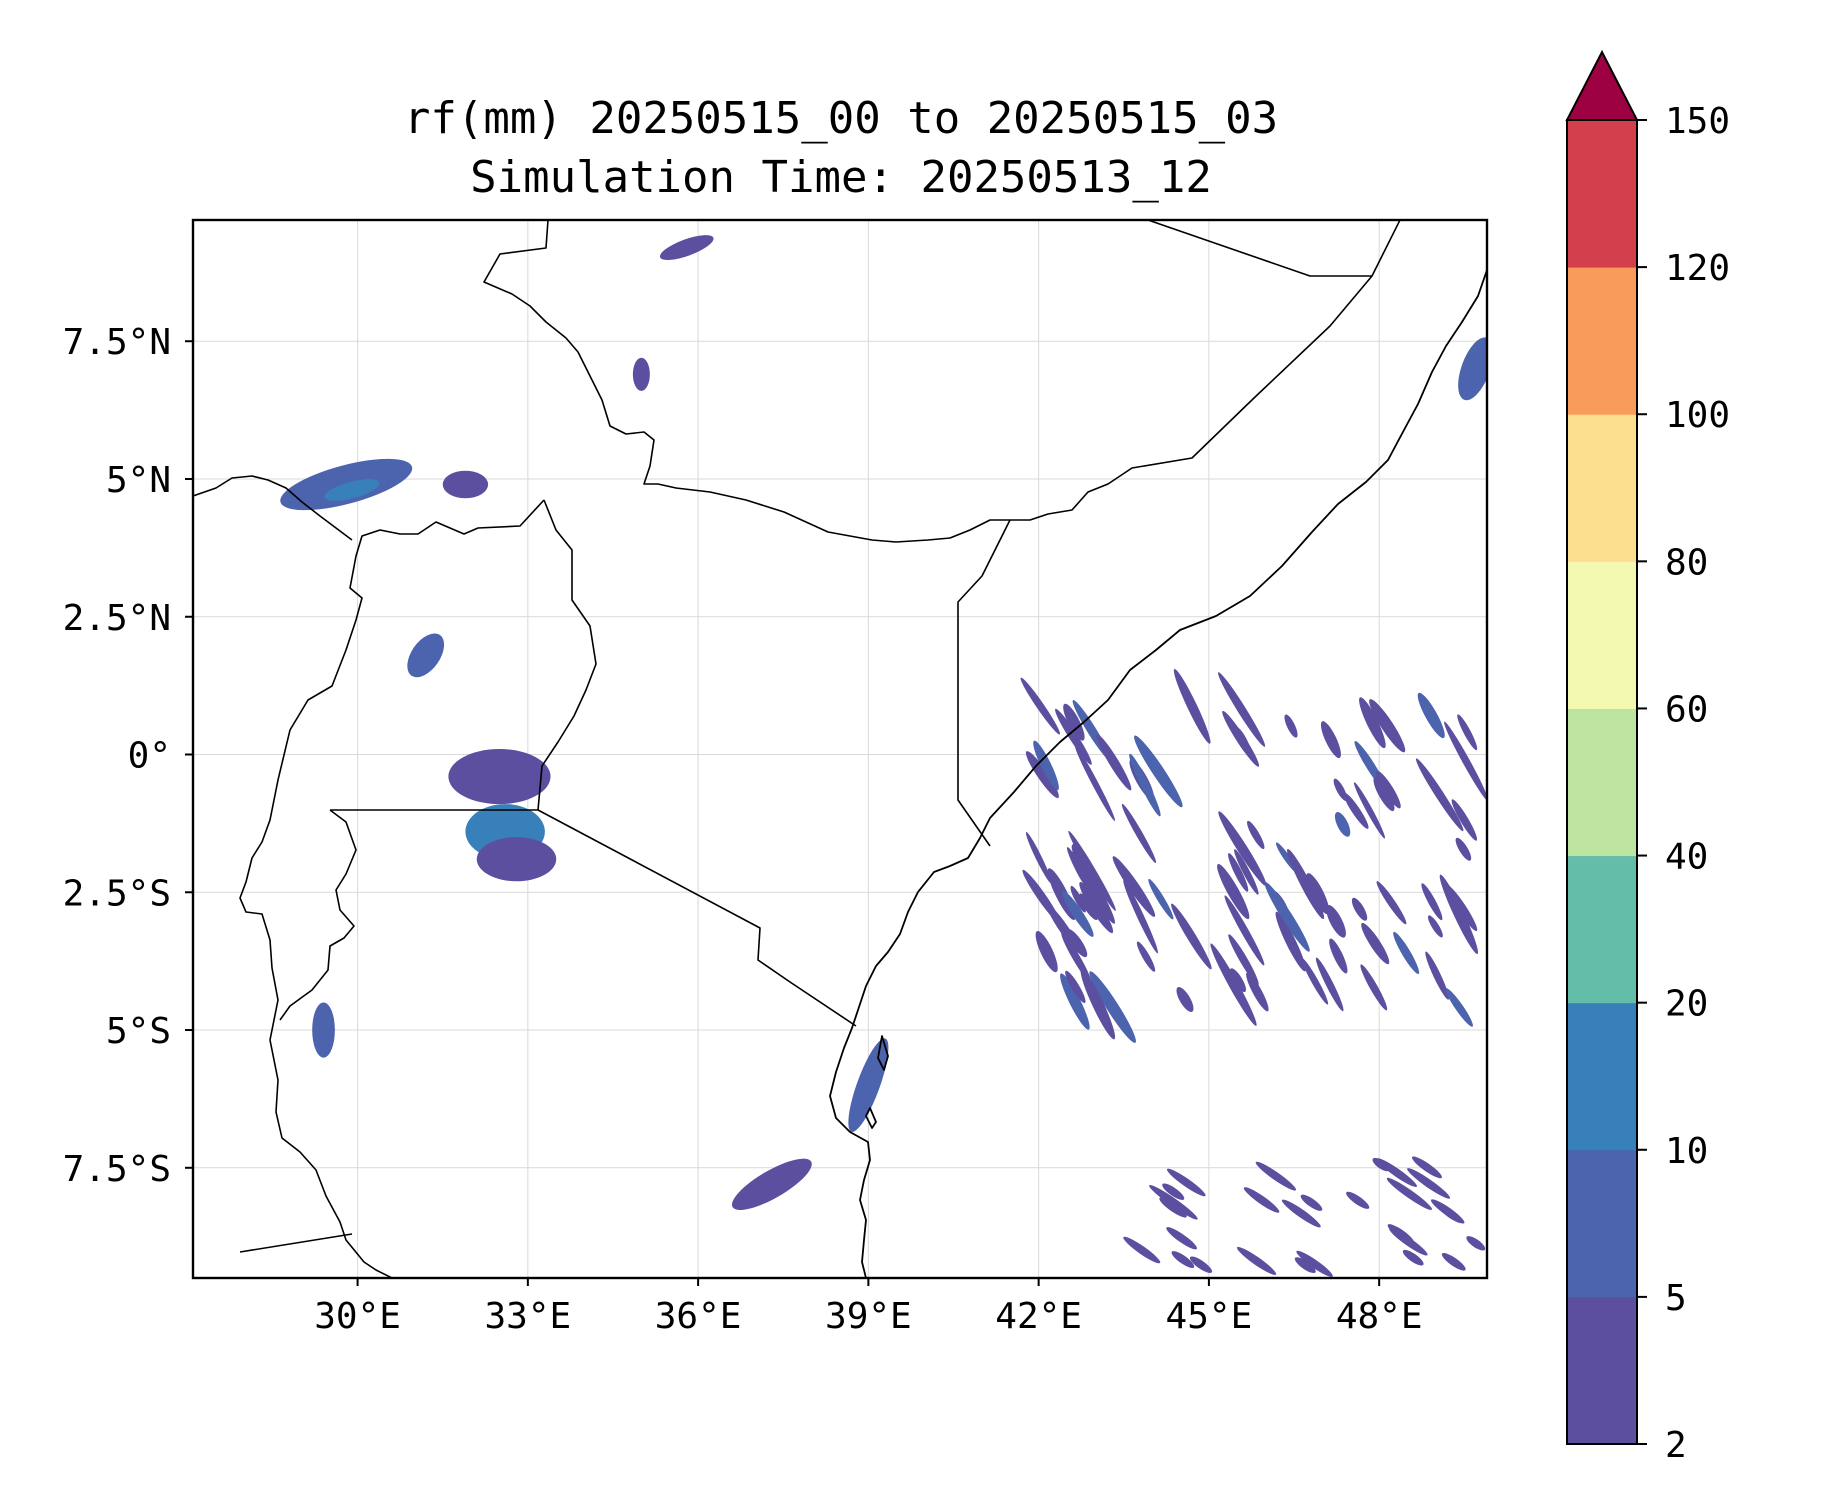 Image resolution: width=1833 pixels, height=1500 pixels. Describe the element at coordinates (1209, 1316) in the screenshot. I see `lon-tick-label-5: 45°E` at that location.